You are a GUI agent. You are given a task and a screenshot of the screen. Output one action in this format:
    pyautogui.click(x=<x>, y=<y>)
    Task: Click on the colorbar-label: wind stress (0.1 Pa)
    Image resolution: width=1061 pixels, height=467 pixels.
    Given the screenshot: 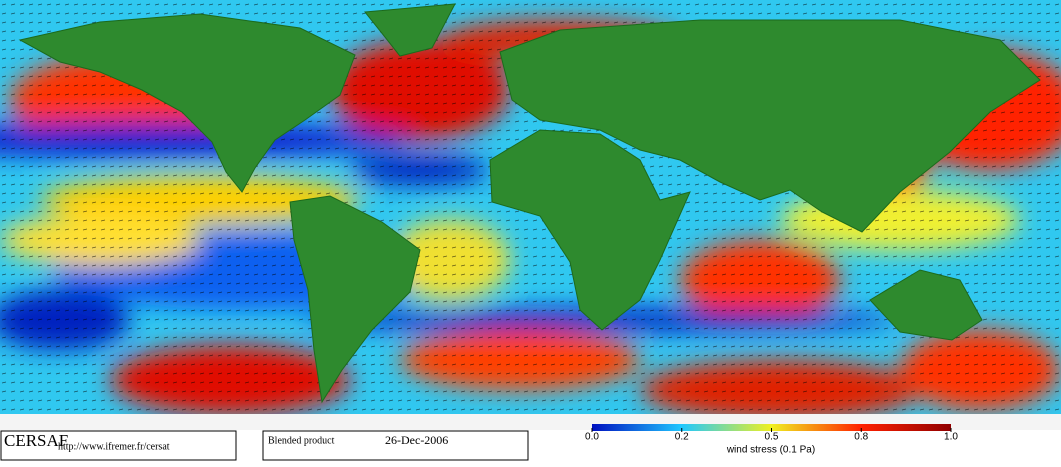 What is the action you would take?
    pyautogui.click(x=770, y=450)
    